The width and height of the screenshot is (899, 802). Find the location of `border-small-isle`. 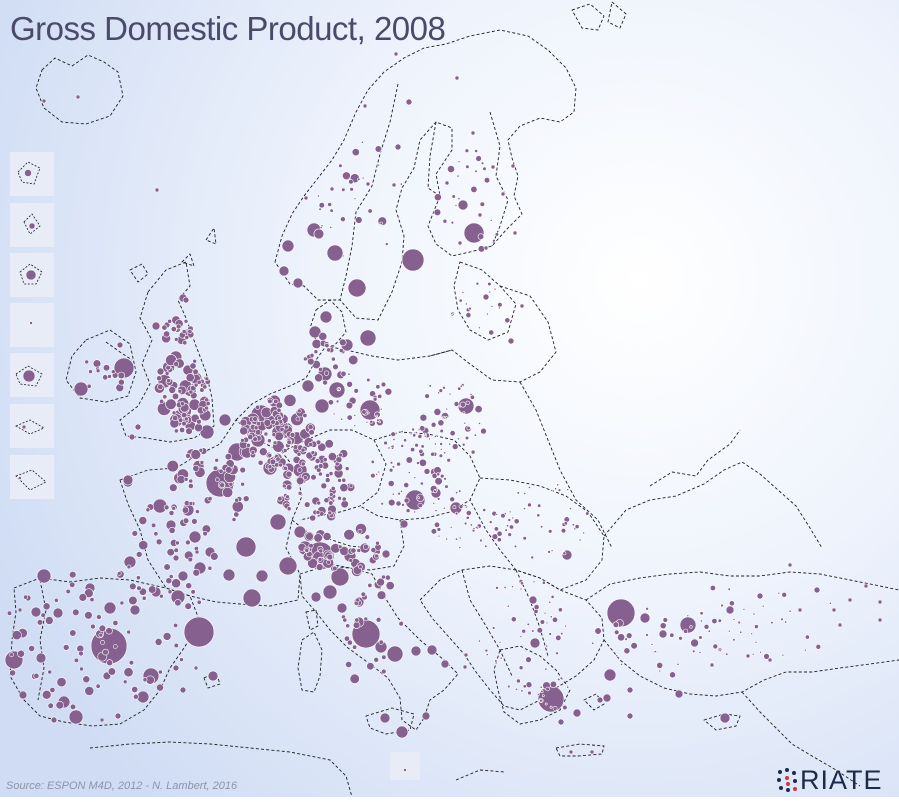

border-small-isle is located at coordinates (211, 236).